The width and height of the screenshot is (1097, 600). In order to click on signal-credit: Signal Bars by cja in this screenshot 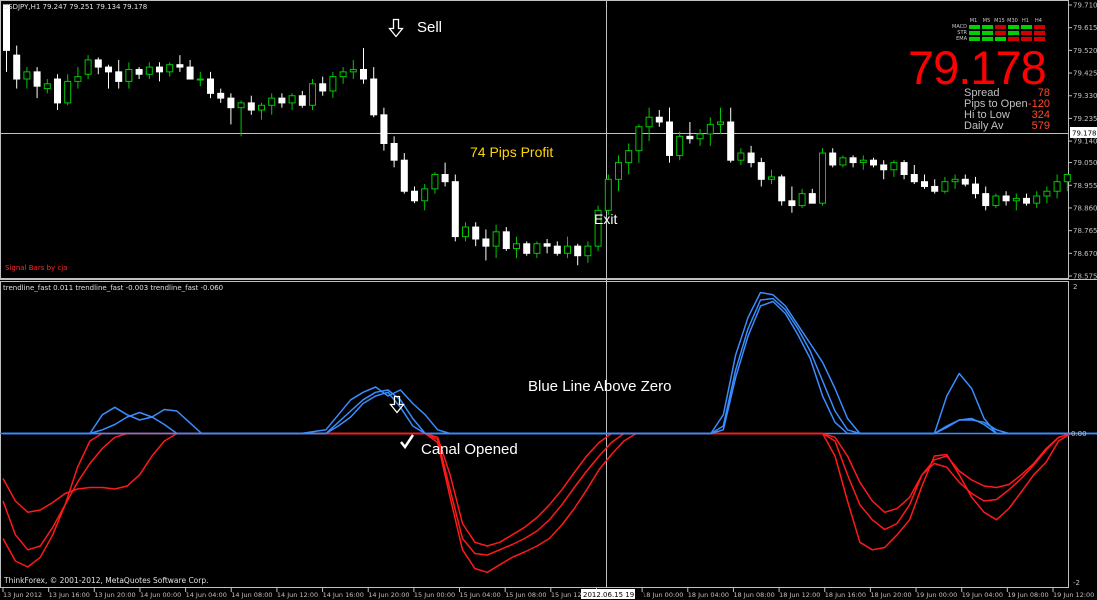, I will do `click(36, 268)`.